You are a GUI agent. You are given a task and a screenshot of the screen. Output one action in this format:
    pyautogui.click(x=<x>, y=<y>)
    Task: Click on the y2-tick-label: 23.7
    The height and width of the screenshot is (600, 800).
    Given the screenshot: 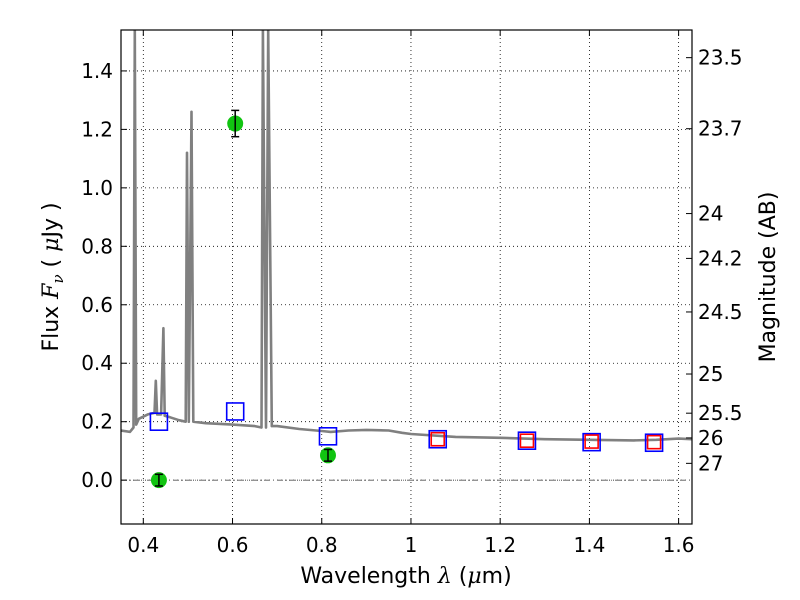 What is the action you would take?
    pyautogui.click(x=720, y=129)
    